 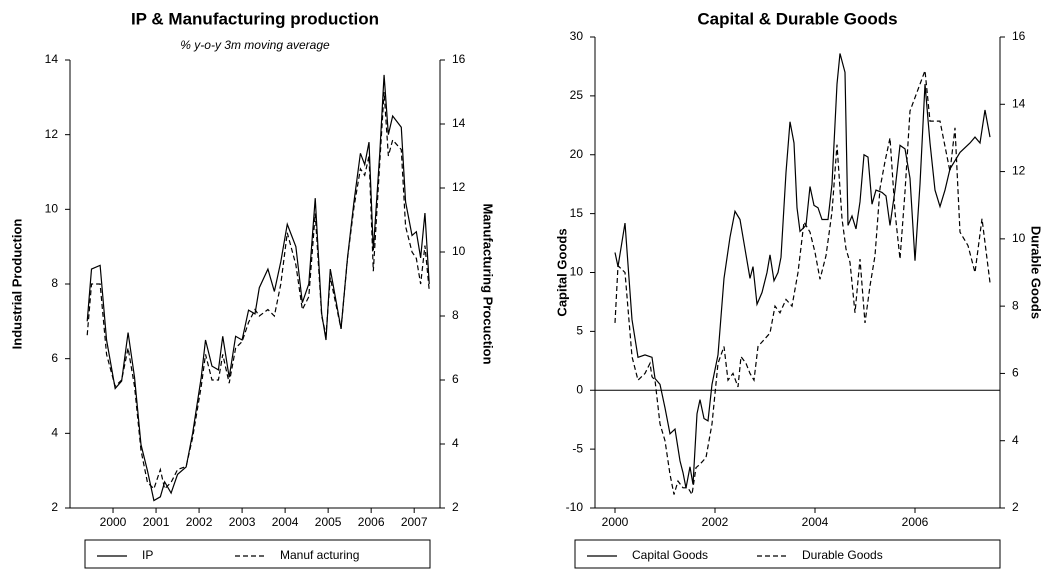 What do you see at coordinates (52, 59) in the screenshot?
I see `y-tick-label: 14` at bounding box center [52, 59].